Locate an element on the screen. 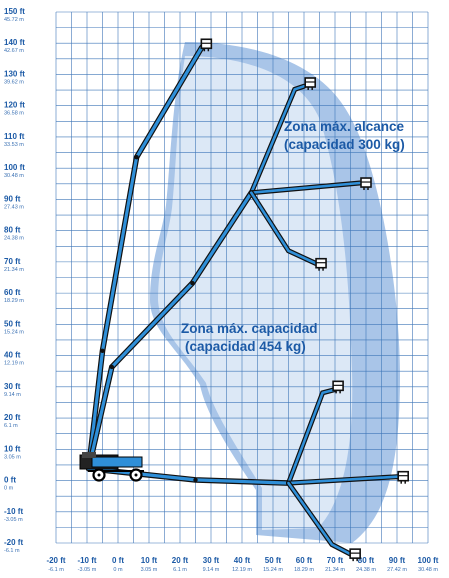  x-tick-m-label: 9.14 m is located at coordinates (211, 570).